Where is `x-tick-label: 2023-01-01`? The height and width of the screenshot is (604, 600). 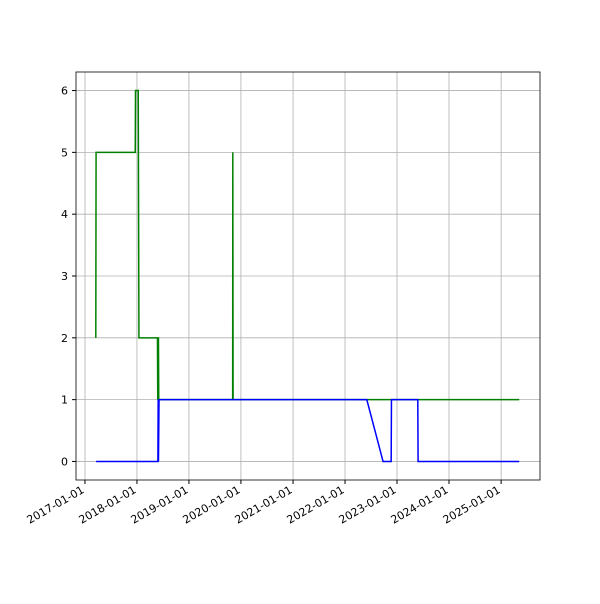 x-tick-label: 2023-01-01 is located at coordinates (368, 504).